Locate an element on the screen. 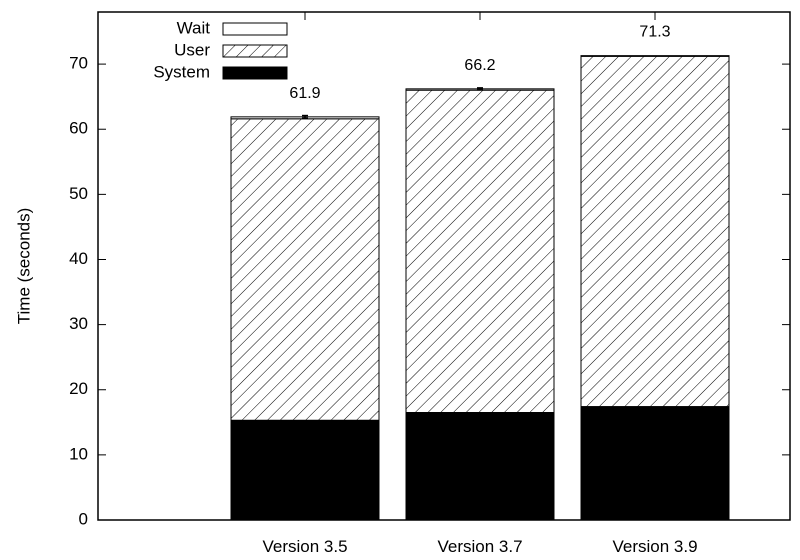  y-tick-label: 40 is located at coordinates (78, 258).